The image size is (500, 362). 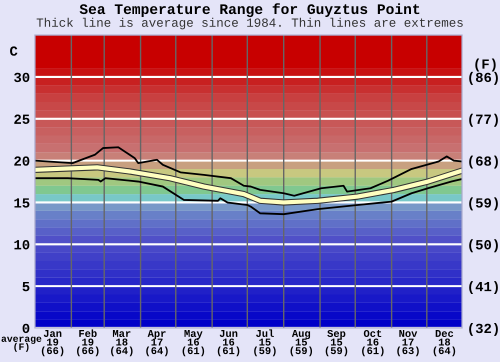 I want to click on chart-subtitle: Thick line is average since 1984. Thin lines are extremes, so click(x=249, y=24).